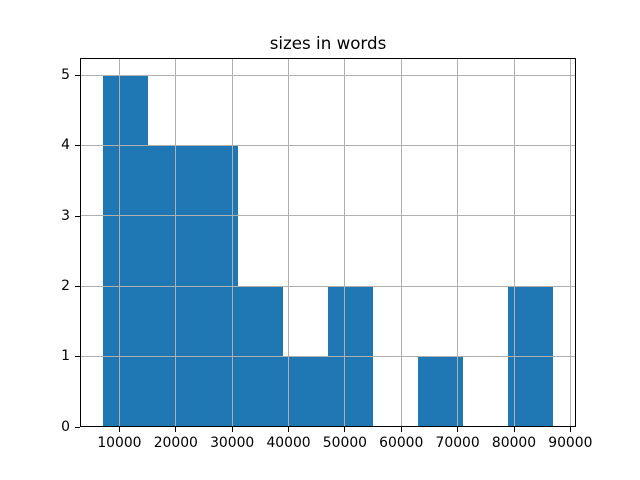 The width and height of the screenshot is (640, 480). I want to click on x-tick-label: 20000, so click(175, 443).